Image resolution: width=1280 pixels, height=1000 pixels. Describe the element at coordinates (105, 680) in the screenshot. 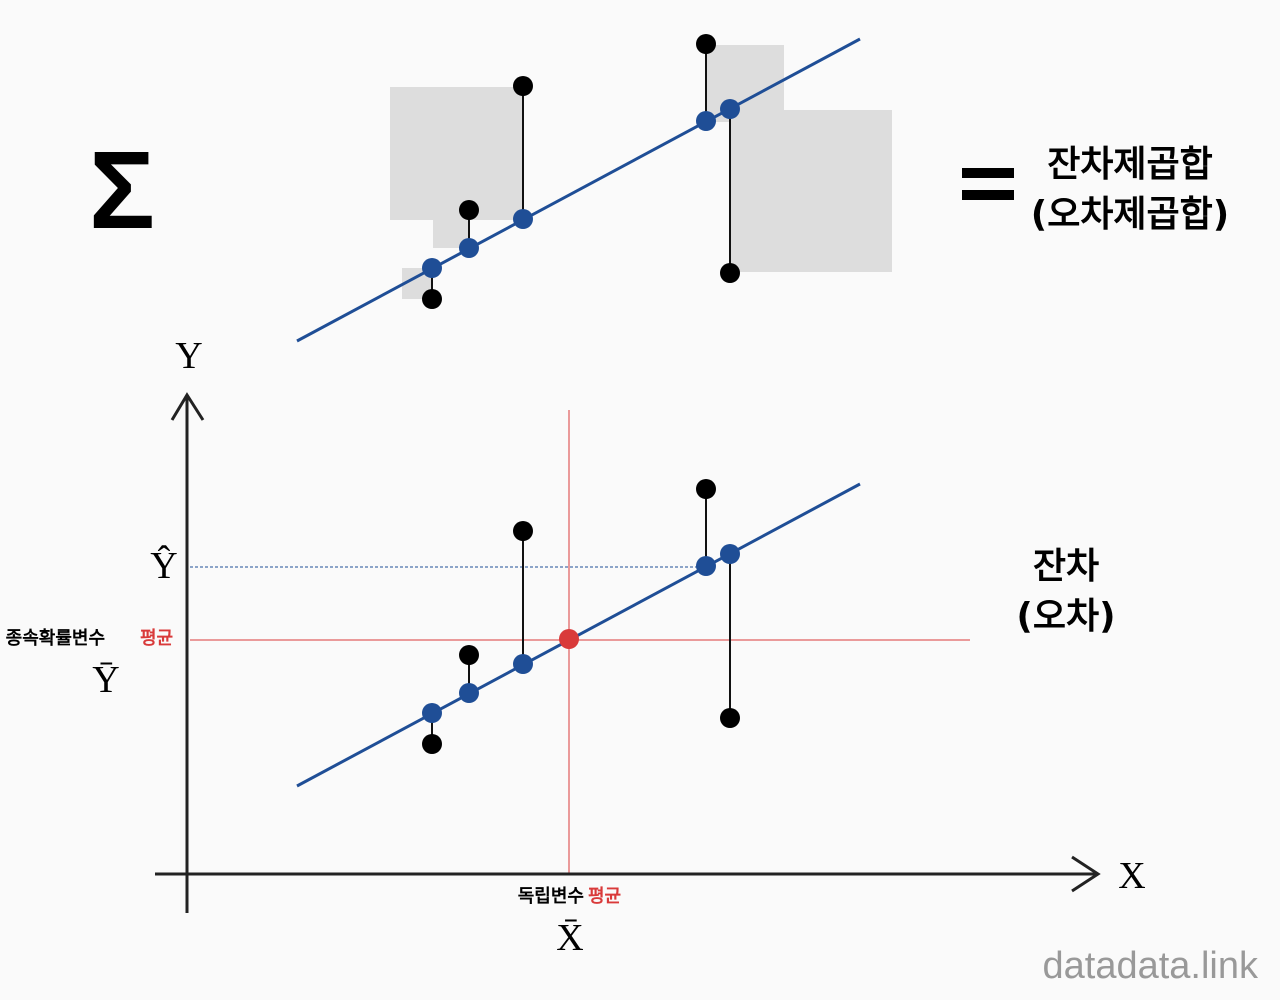

I see `y-mean-symbol: Ȳ` at that location.